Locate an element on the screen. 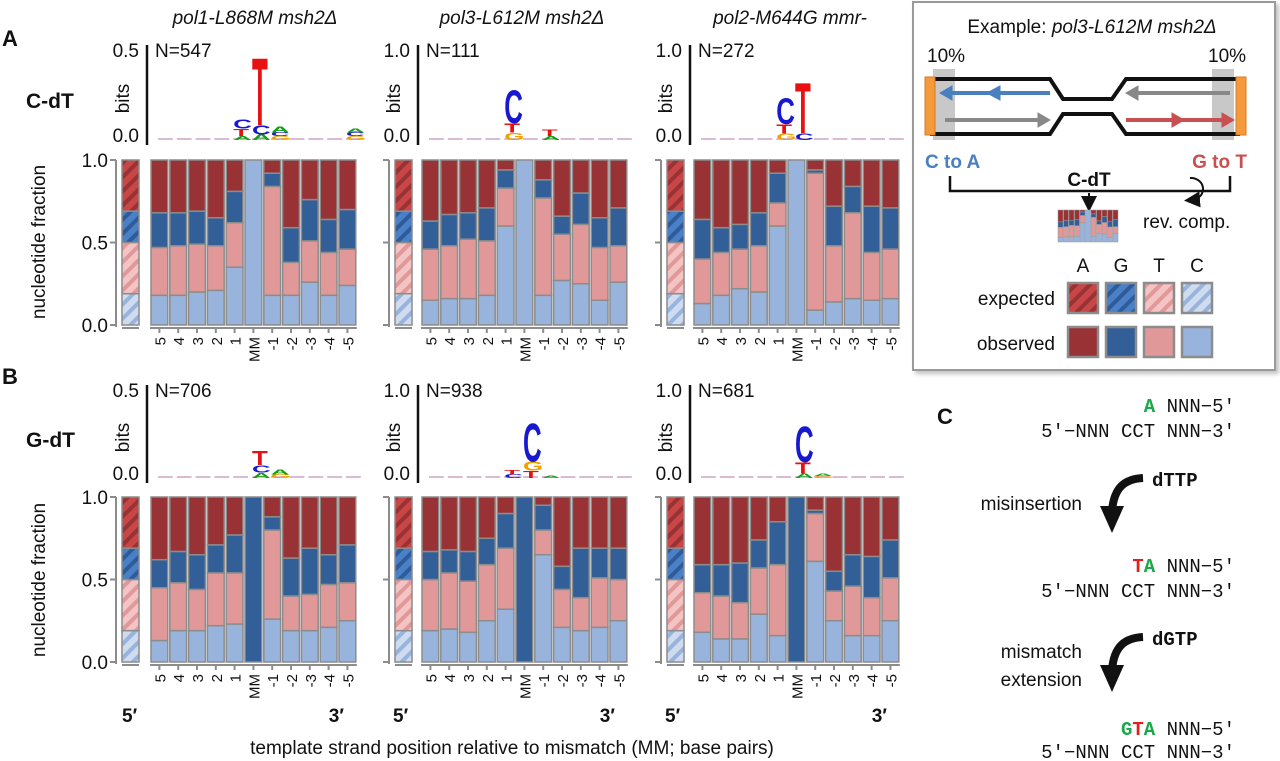 This screenshot has width=1280, height=761. logo-ymin-label: 0.0 is located at coordinates (397, 474).